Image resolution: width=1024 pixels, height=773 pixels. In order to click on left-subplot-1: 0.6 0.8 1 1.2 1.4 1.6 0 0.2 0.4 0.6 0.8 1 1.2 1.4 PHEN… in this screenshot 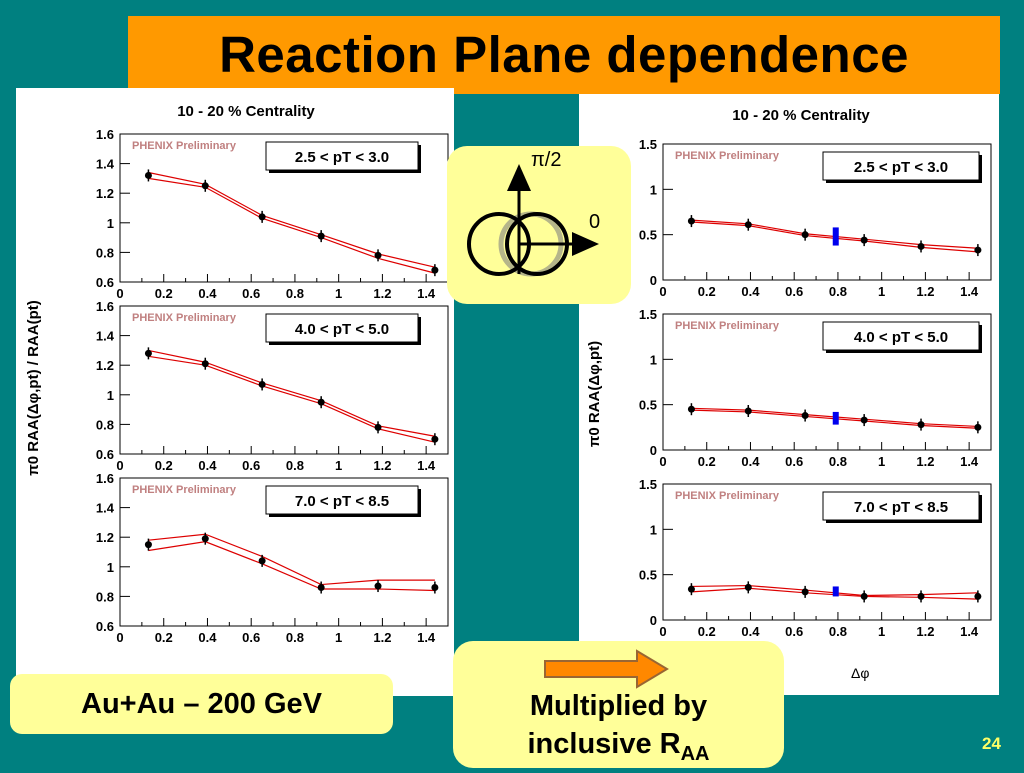, I will do `click(272, 214)`.